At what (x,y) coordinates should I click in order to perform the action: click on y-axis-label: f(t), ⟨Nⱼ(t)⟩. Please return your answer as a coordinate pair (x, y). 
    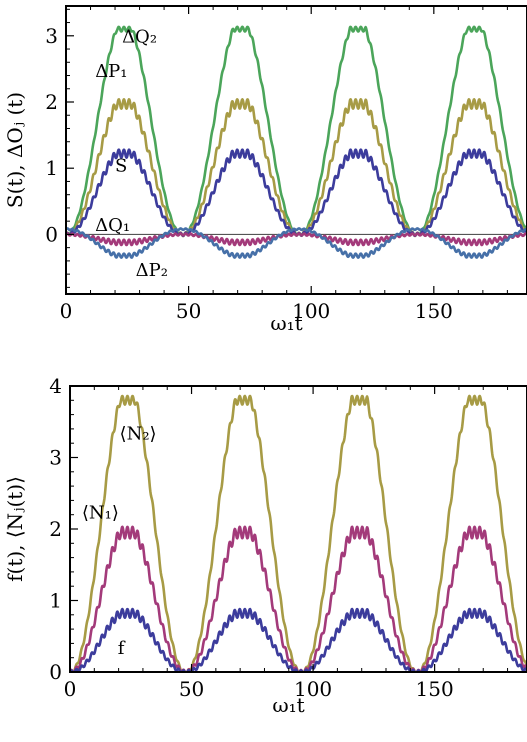
    Looking at the image, I should click on (15, 529).